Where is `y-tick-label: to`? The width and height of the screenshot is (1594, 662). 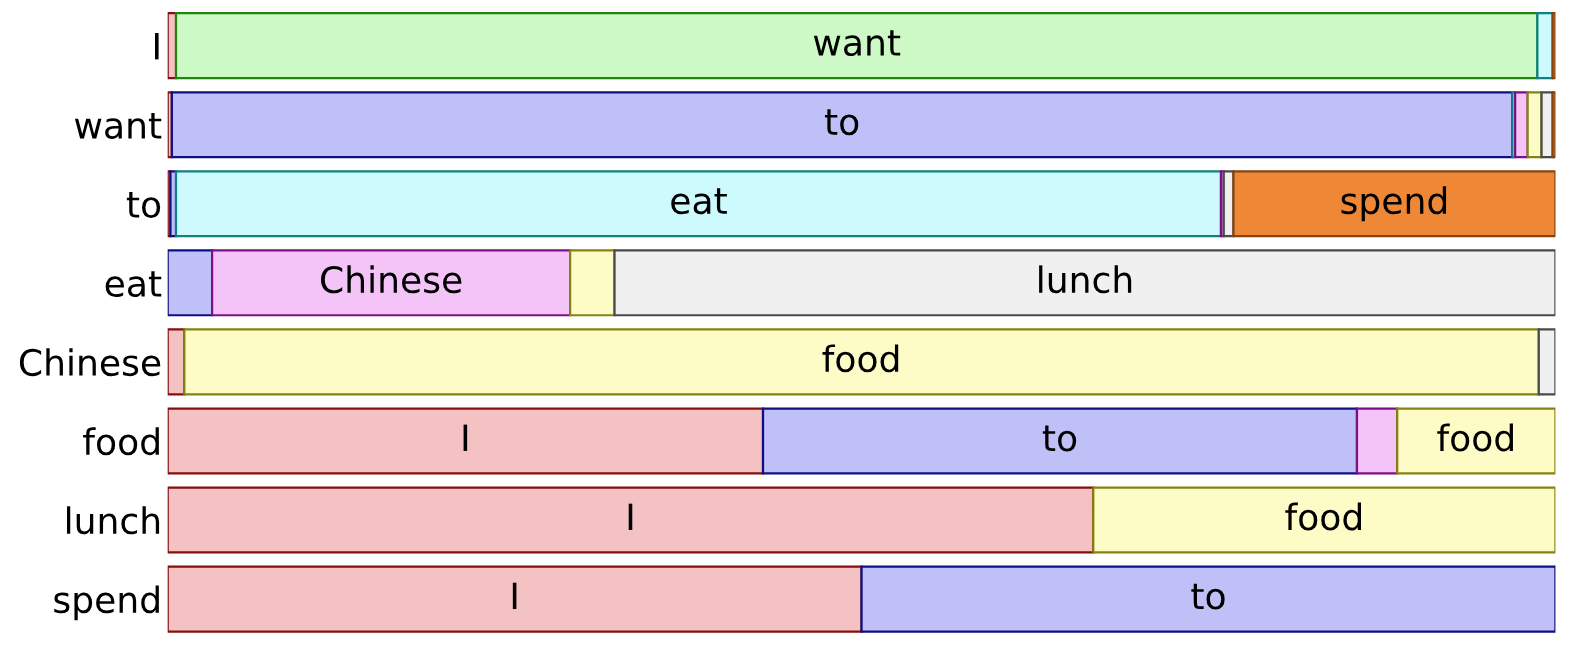 y-tick-label: to is located at coordinates (143, 205).